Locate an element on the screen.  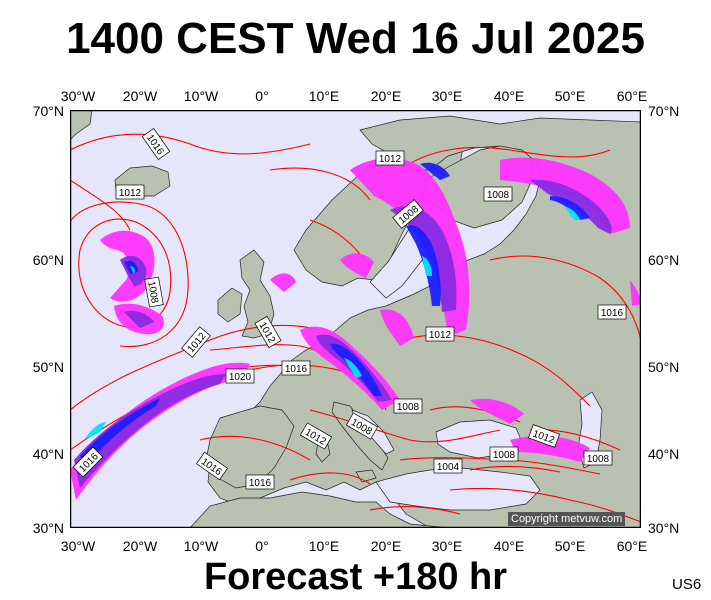
copyright-badge: Copyright metvuw.com is located at coordinates (567, 519).